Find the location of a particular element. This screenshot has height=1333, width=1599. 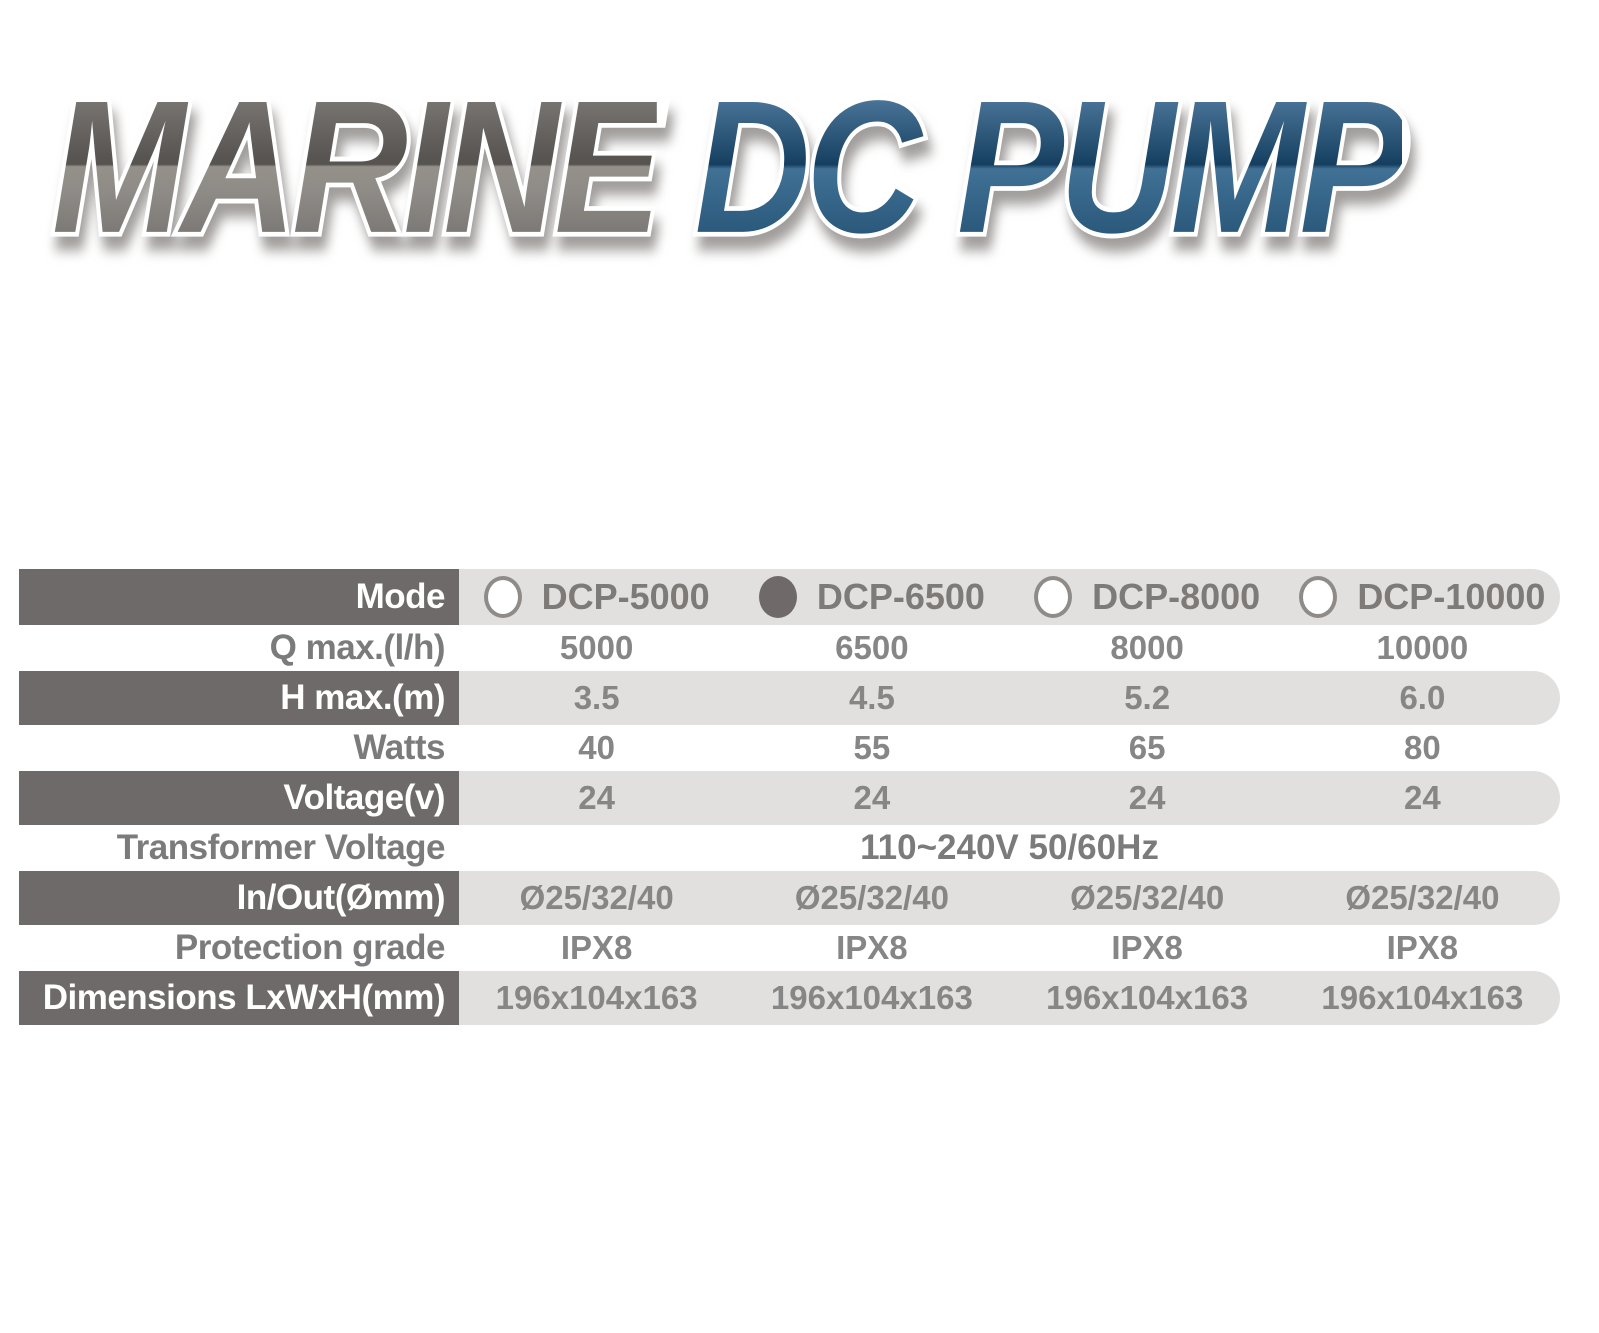

voltage-value-dcp-5000: 24 is located at coordinates (596, 797).